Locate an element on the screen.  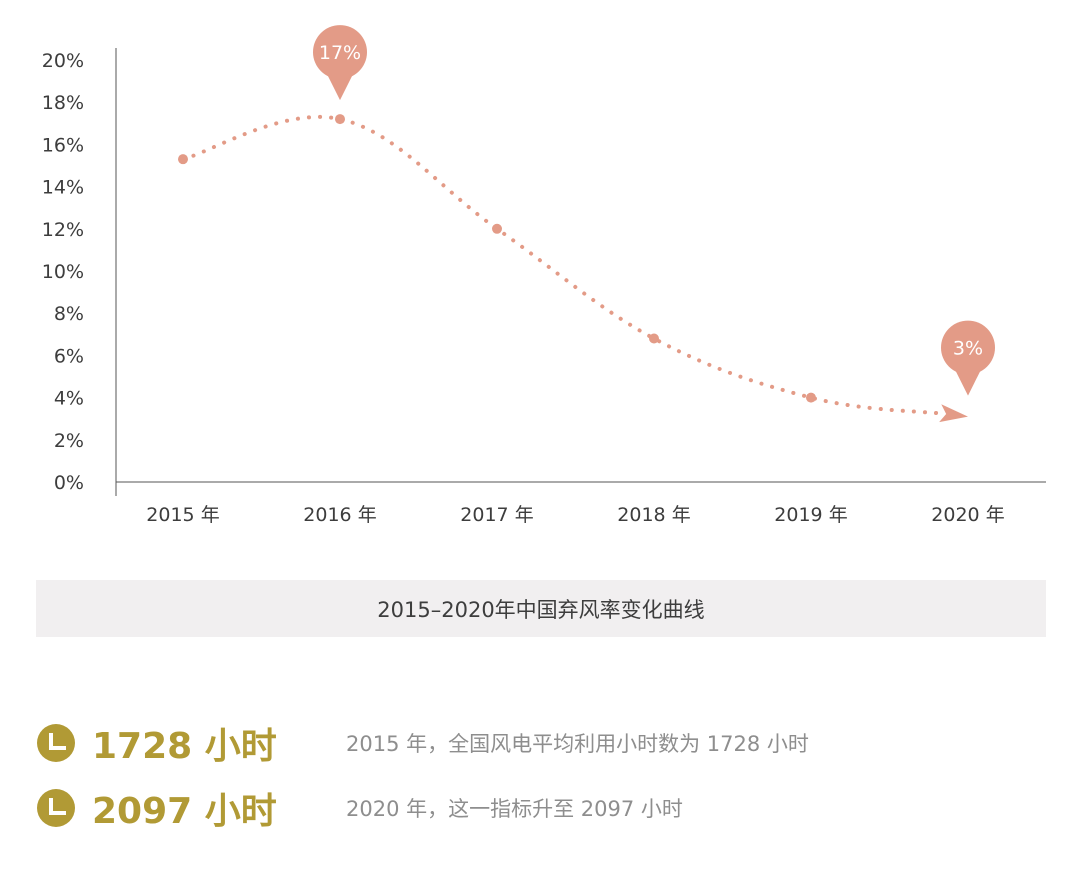
stat-description: 2020 年，这一指标升至 2097 小时 is located at coordinates (514, 809).